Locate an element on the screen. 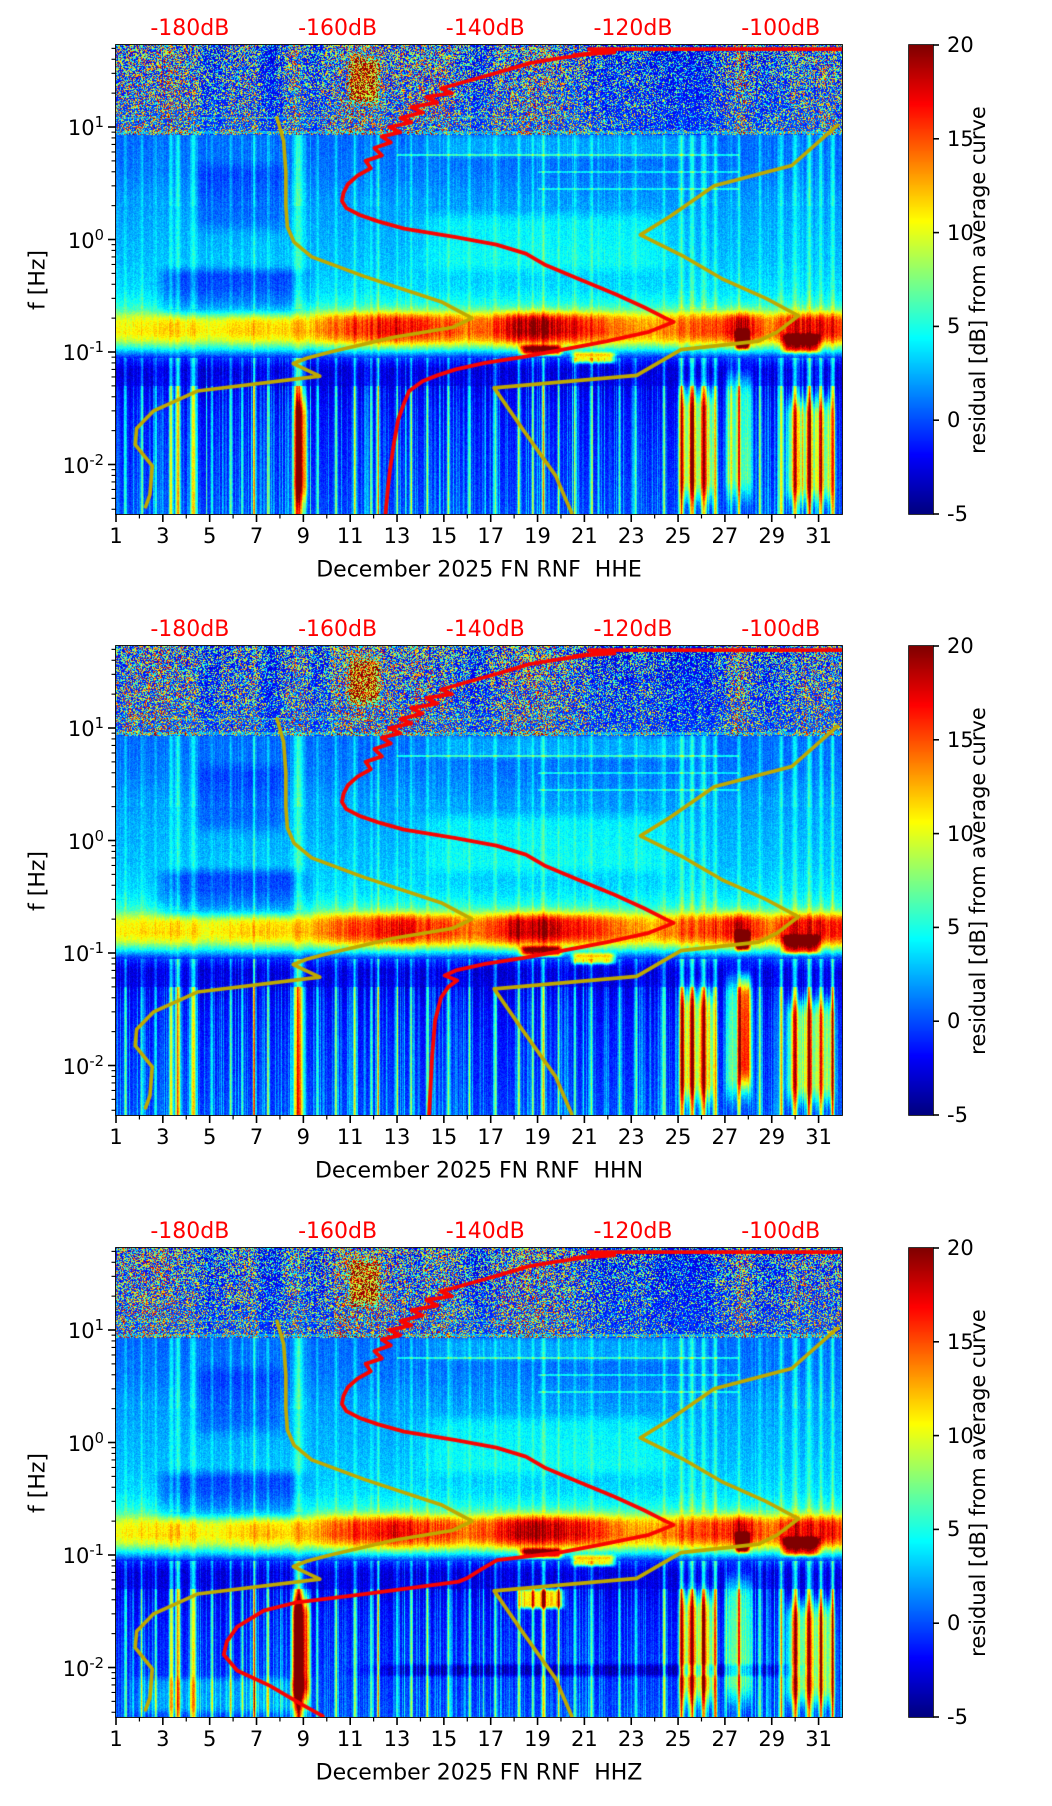 The height and width of the screenshot is (1806, 1052). x-axis-label-hhz: December 2025 FN RNF HHZ is located at coordinates (479, 1773).